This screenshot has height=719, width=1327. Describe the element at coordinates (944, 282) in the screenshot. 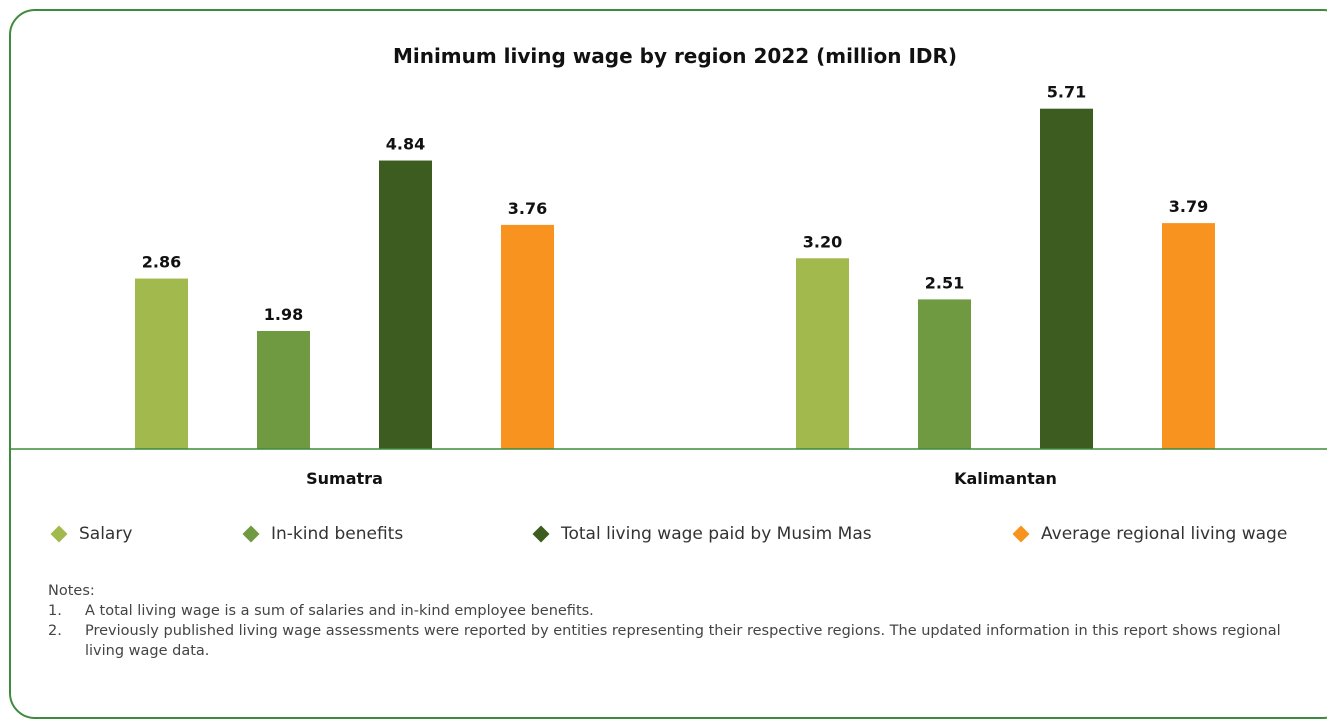

I see `data-label-kalimantan-in-kind-benefits: 2.51` at that location.